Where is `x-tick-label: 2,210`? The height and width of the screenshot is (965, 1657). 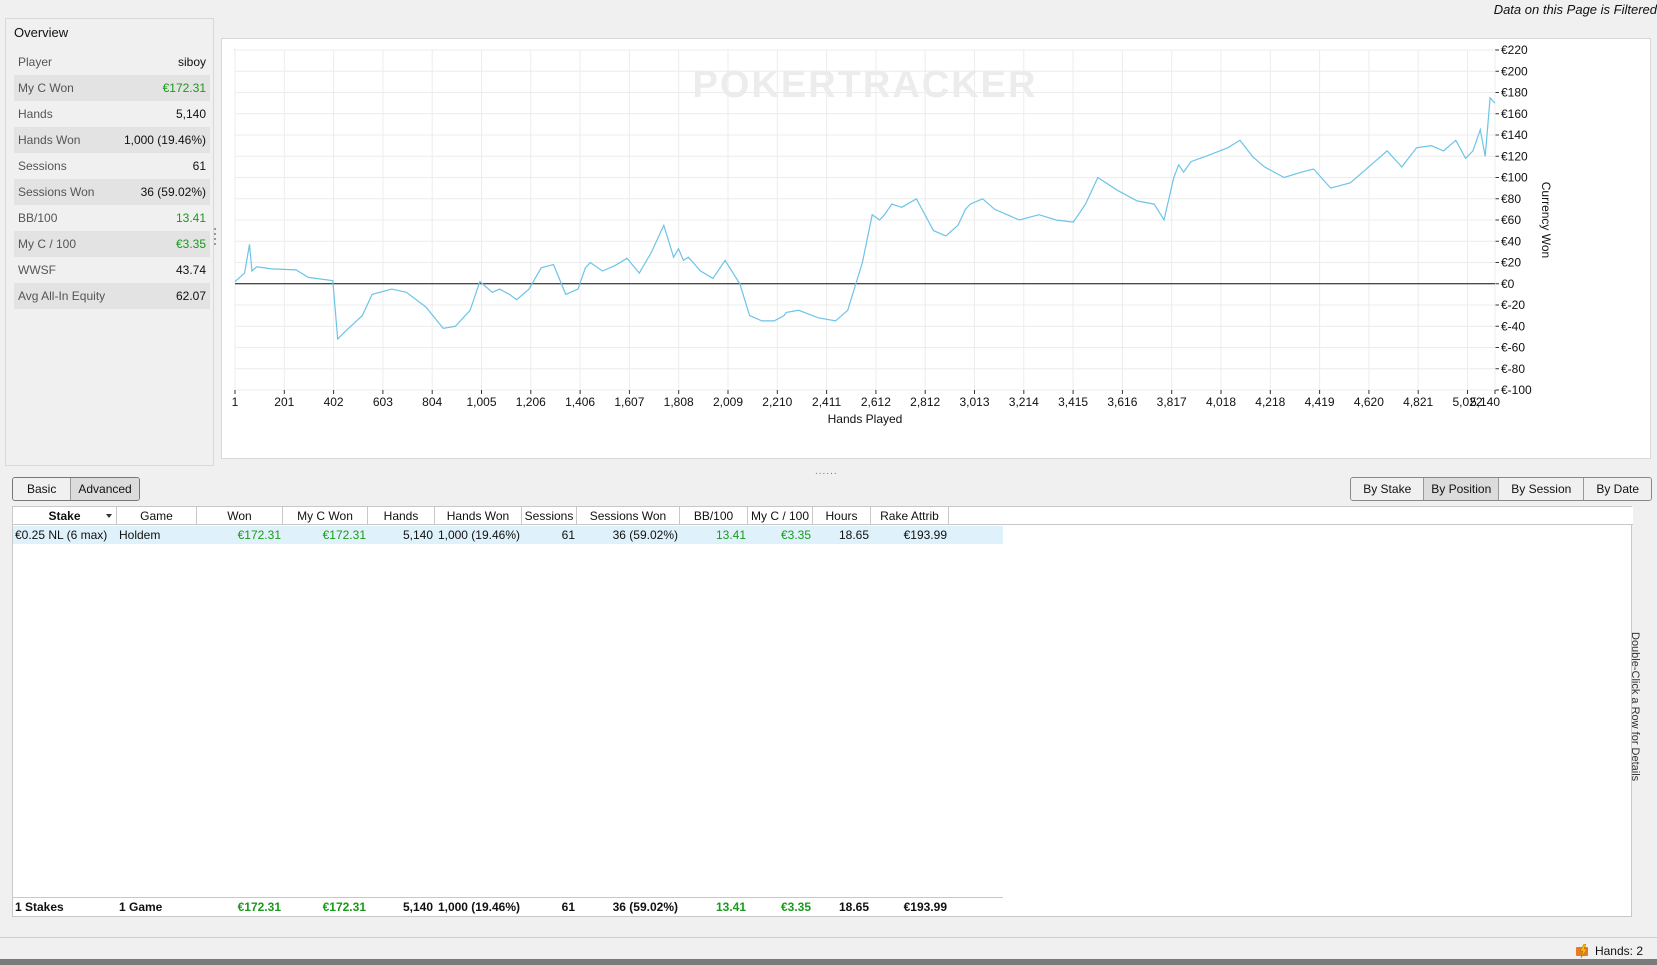 x-tick-label: 2,210 is located at coordinates (777, 402).